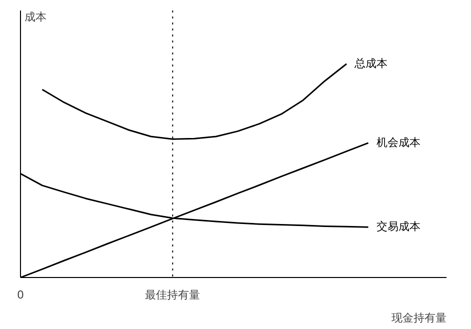 This screenshot has height=329, width=471. I want to click on x-tick-label: 0, so click(20, 295).